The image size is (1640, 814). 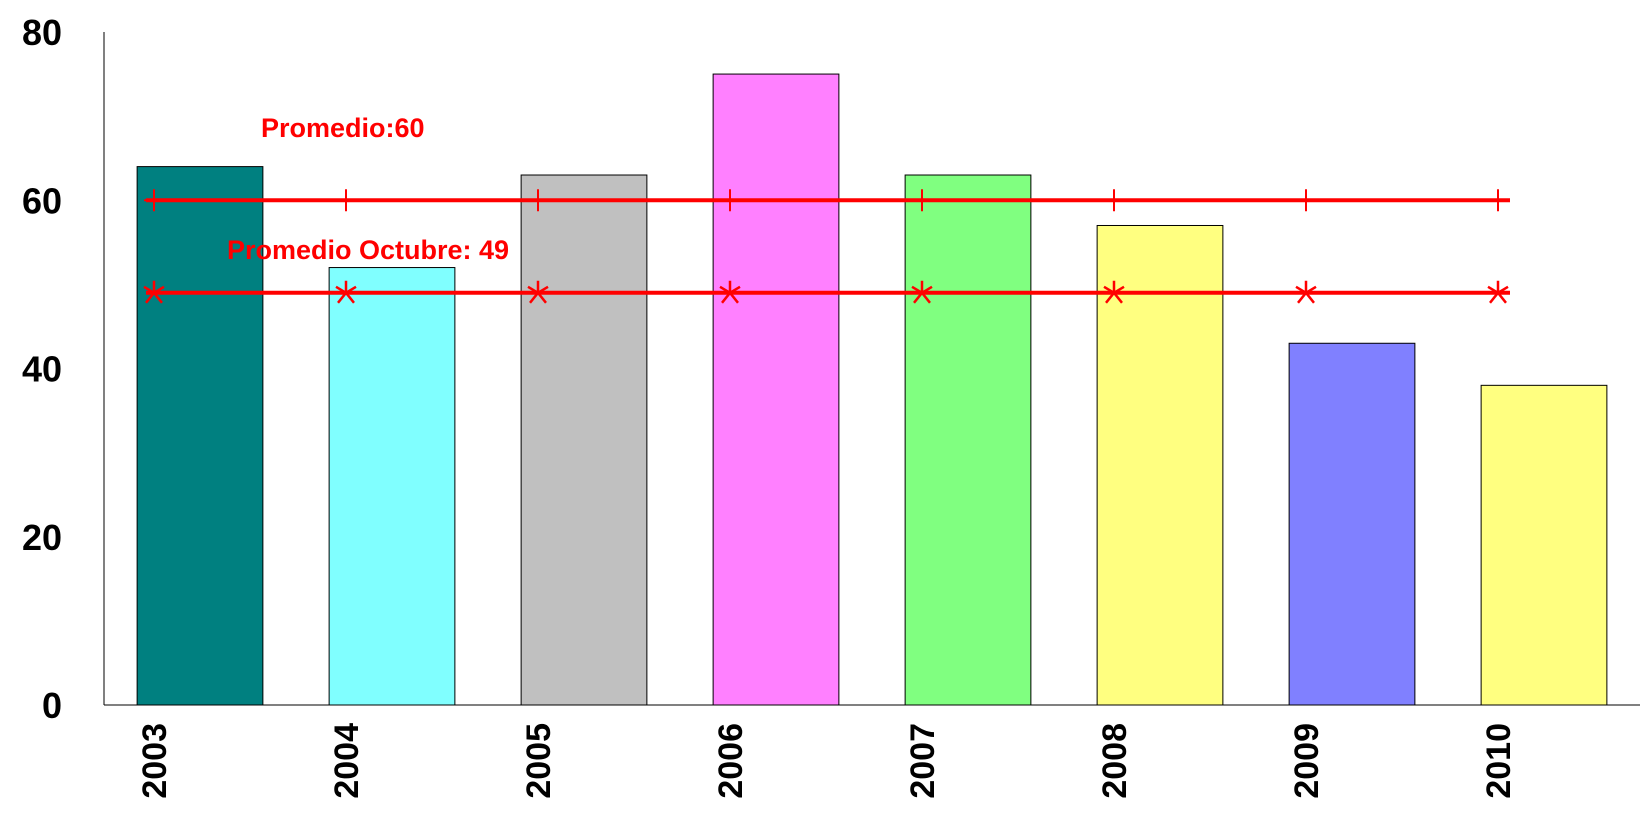 I want to click on x-tick-label: 2007, so click(x=923, y=761).